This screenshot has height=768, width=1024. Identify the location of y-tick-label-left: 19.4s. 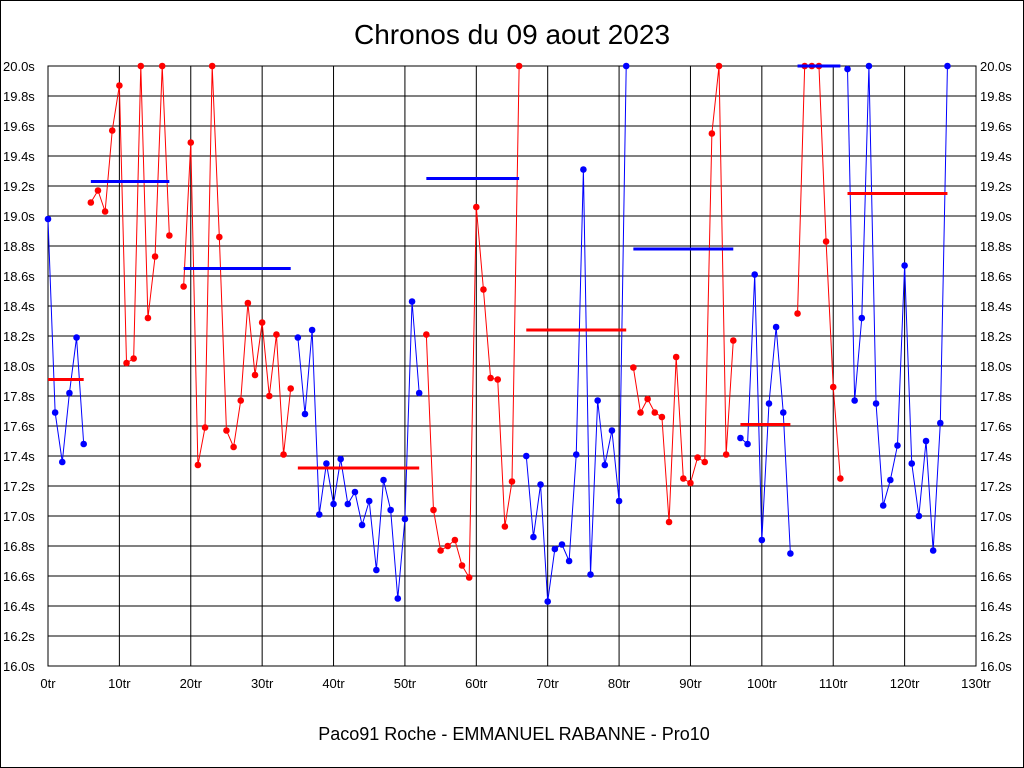
(19, 156).